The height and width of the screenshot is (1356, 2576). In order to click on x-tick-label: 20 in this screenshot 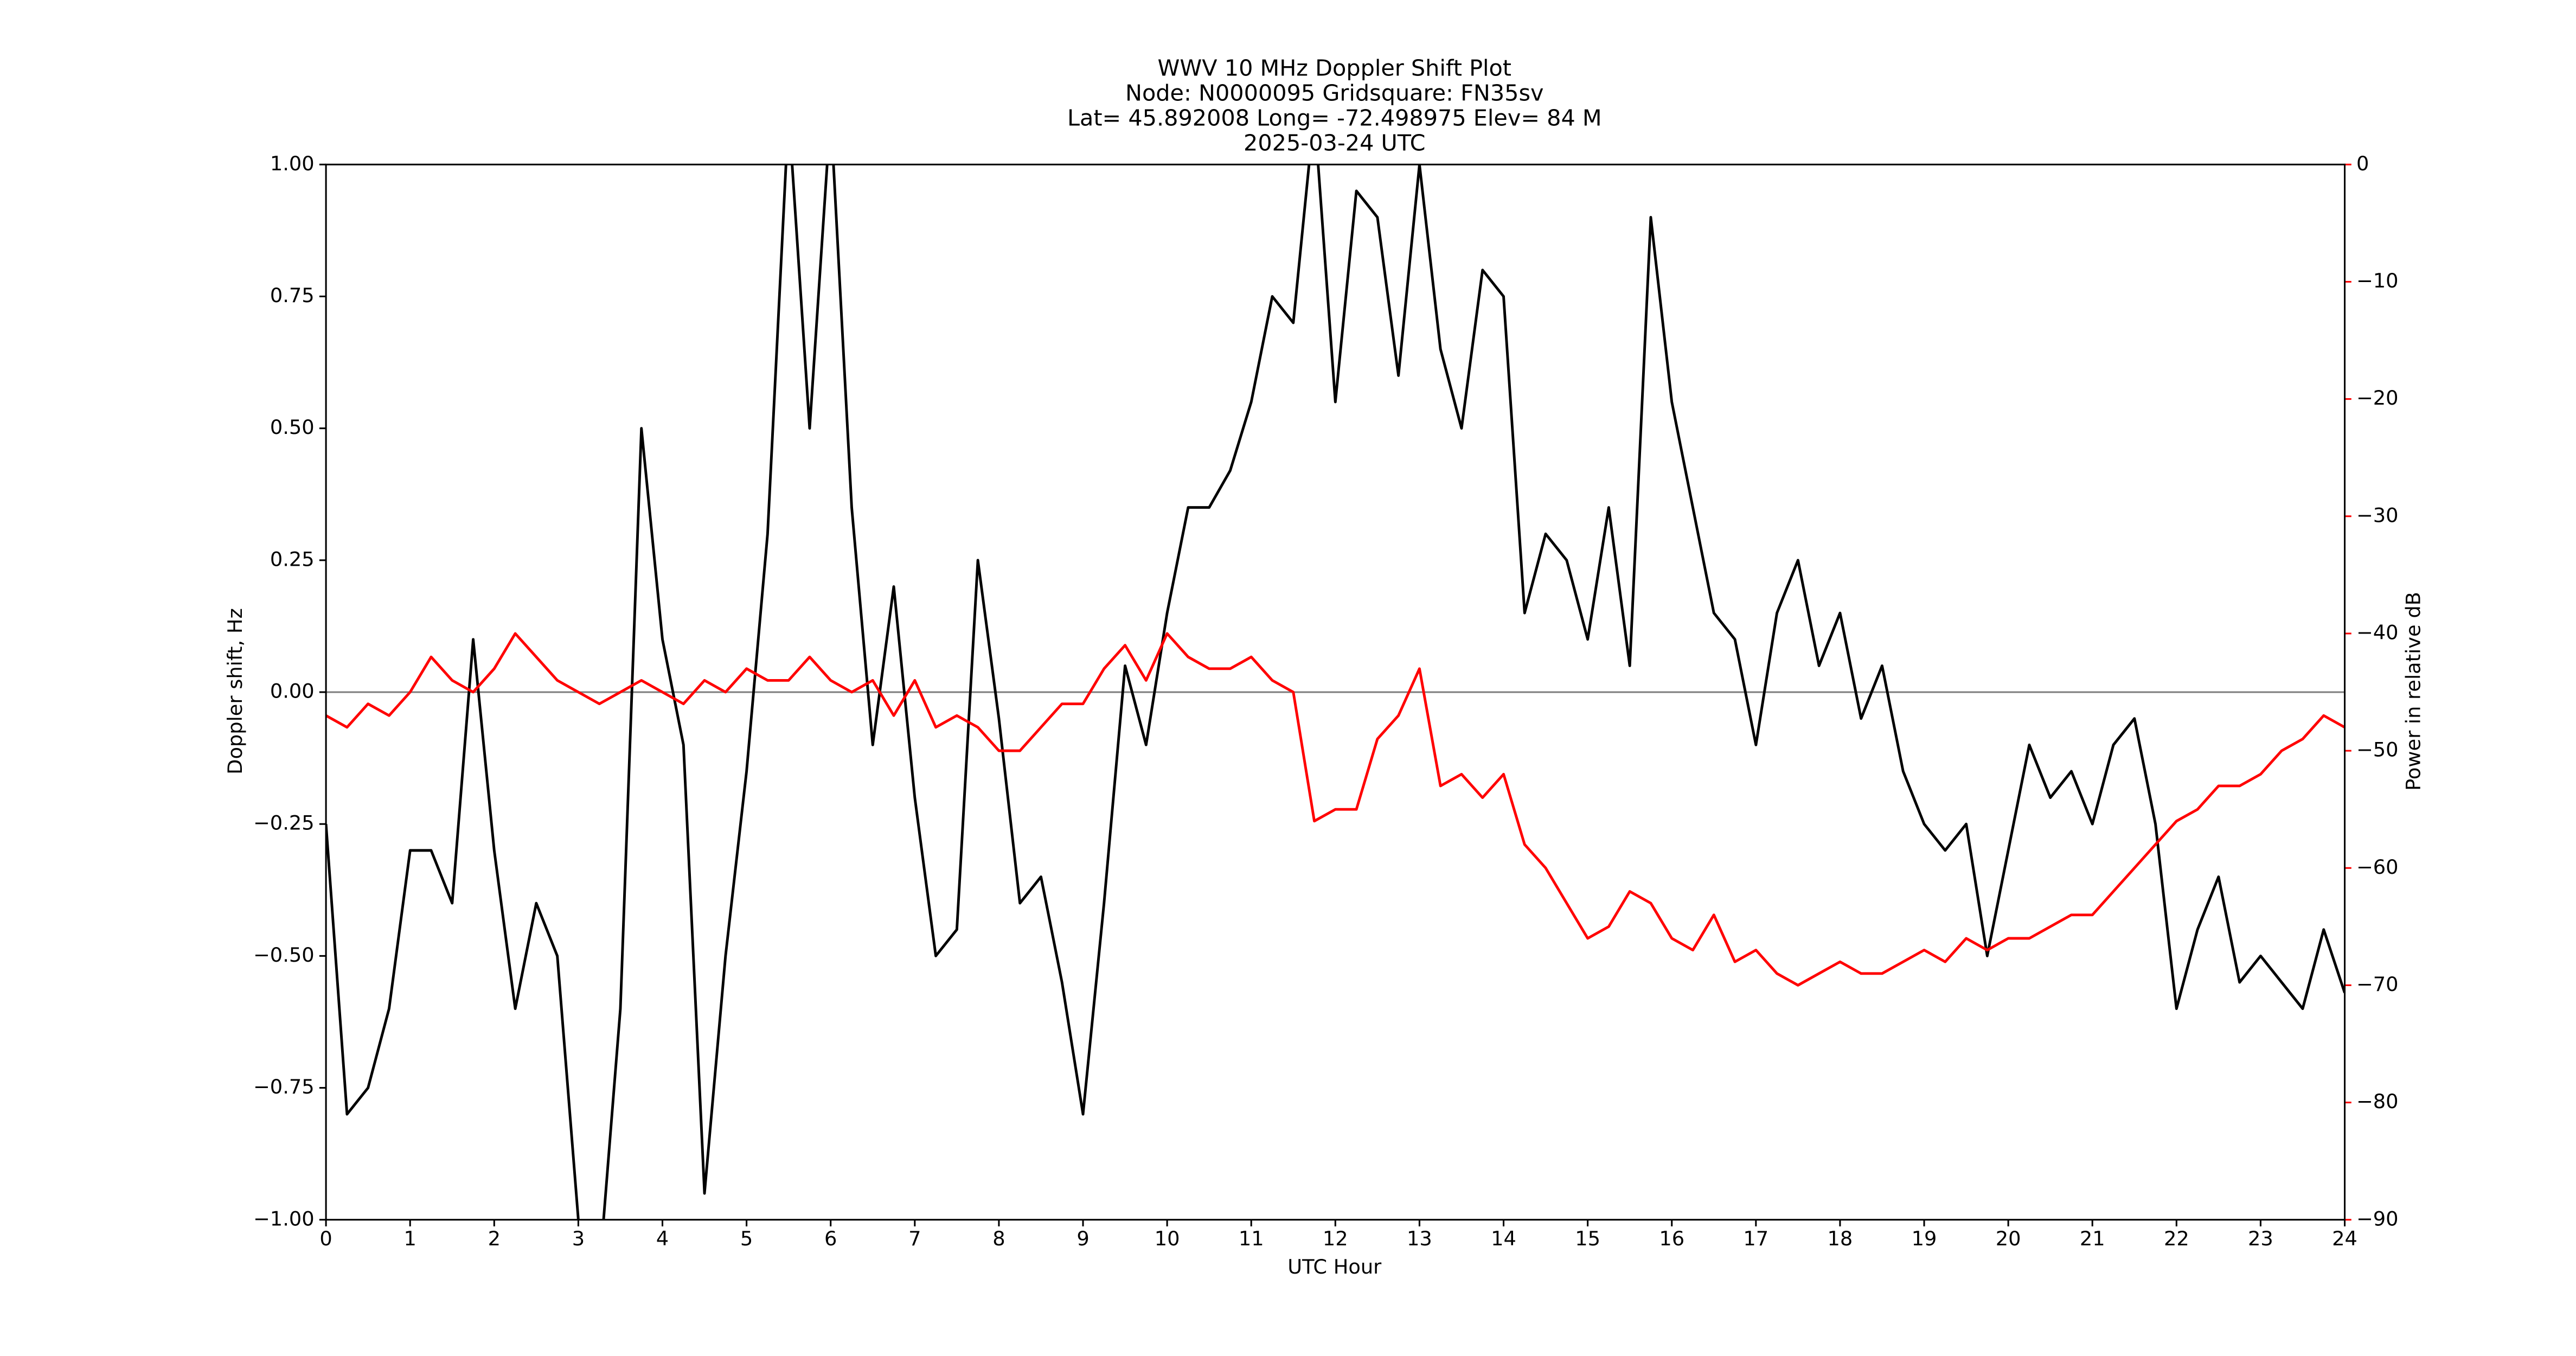, I will do `click(2008, 1238)`.